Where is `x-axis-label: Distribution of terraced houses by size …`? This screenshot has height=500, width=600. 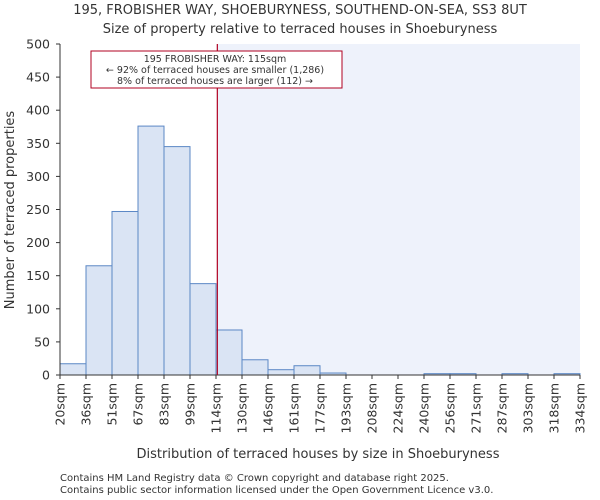 x-axis-label: Distribution of terraced houses by size … is located at coordinates (318, 454).